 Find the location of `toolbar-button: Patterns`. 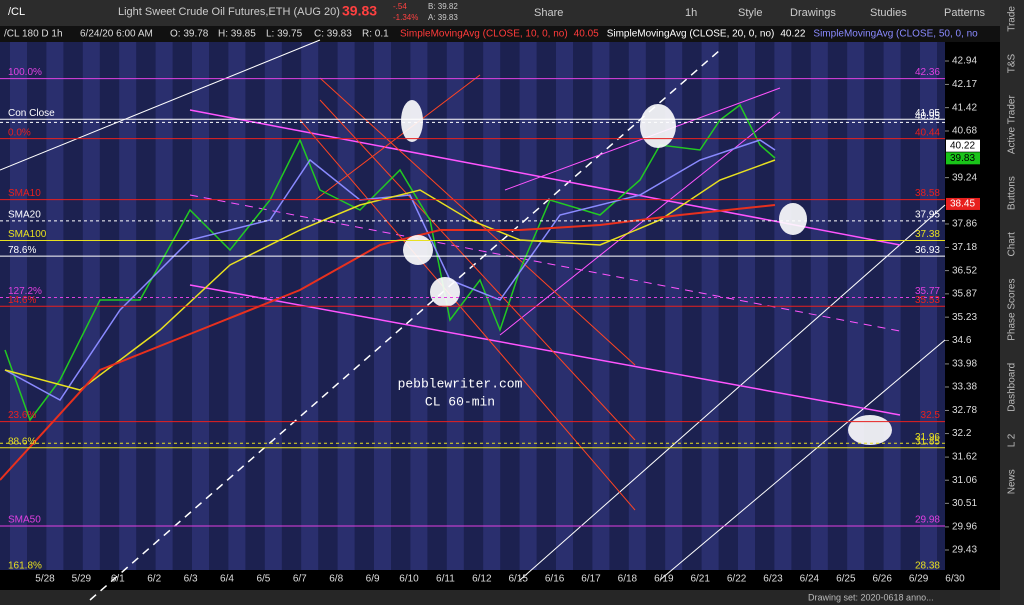

toolbar-button: Patterns is located at coordinates (964, 13).